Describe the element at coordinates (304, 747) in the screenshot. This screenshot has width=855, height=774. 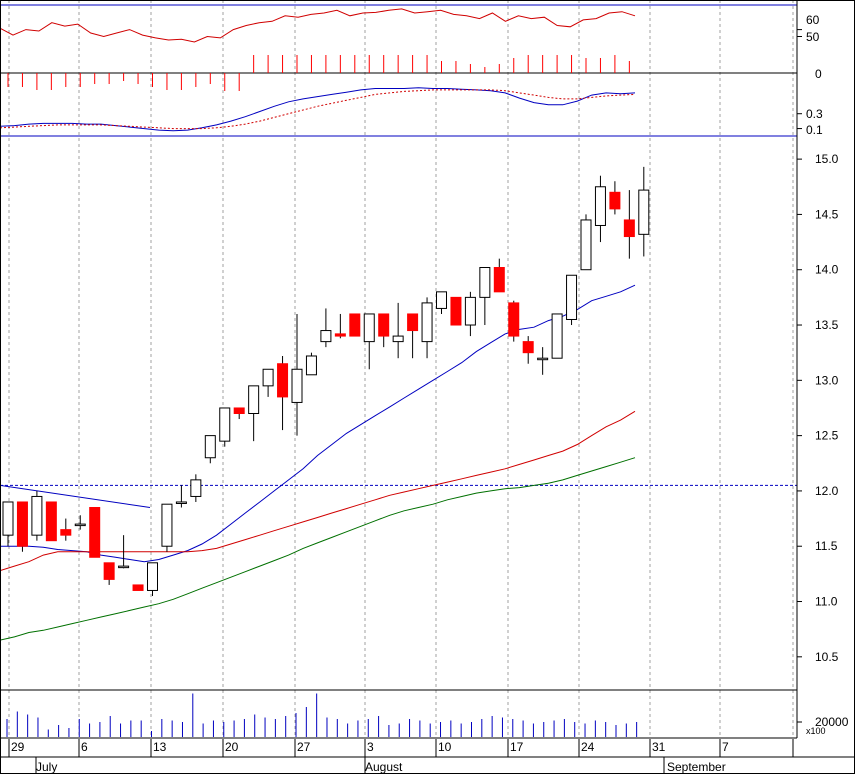
I see `x-tick-label: 27` at that location.